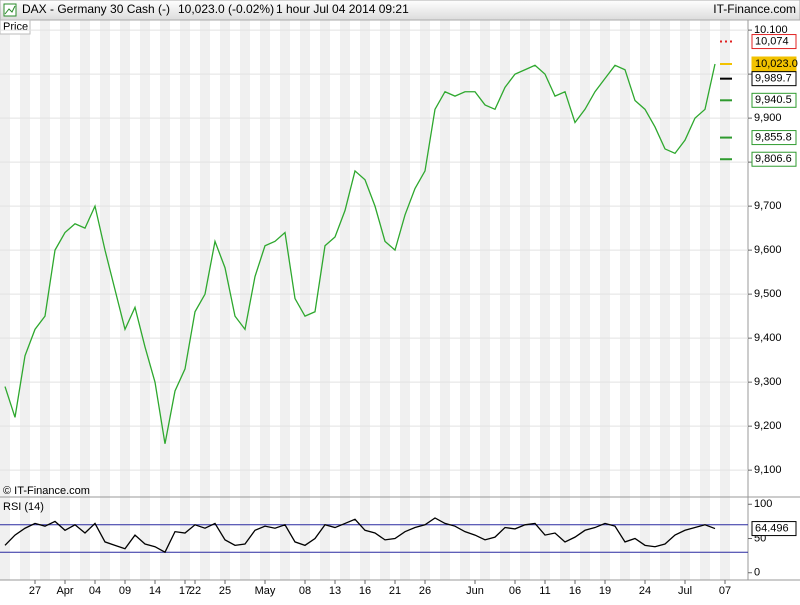 The image size is (800, 605). What do you see at coordinates (10, 10) in the screenshot?
I see `chart-icon-line` at bounding box center [10, 10].